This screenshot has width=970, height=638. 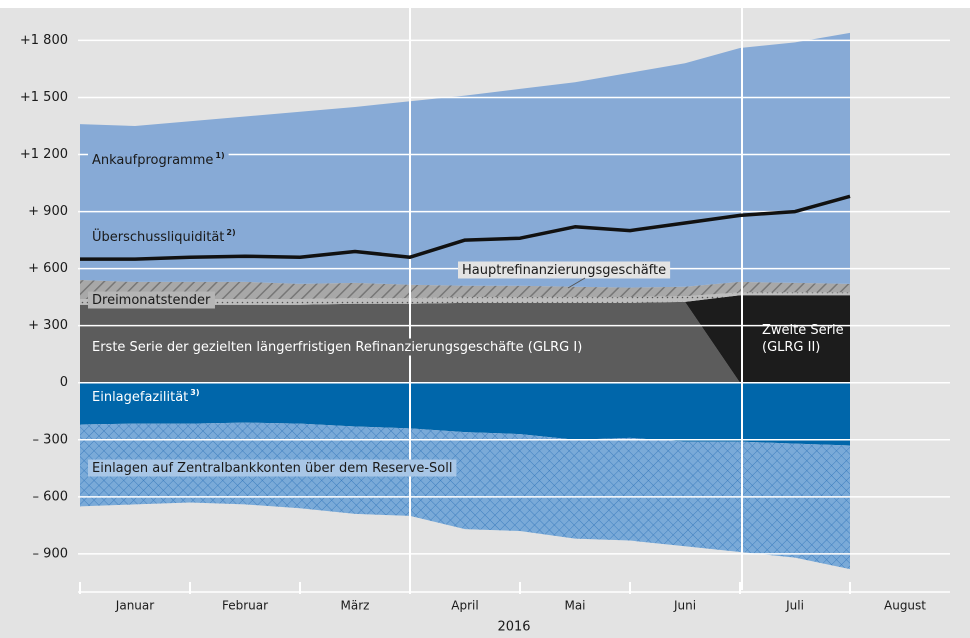 I want to click on series-note: 2), so click(x=230, y=232).